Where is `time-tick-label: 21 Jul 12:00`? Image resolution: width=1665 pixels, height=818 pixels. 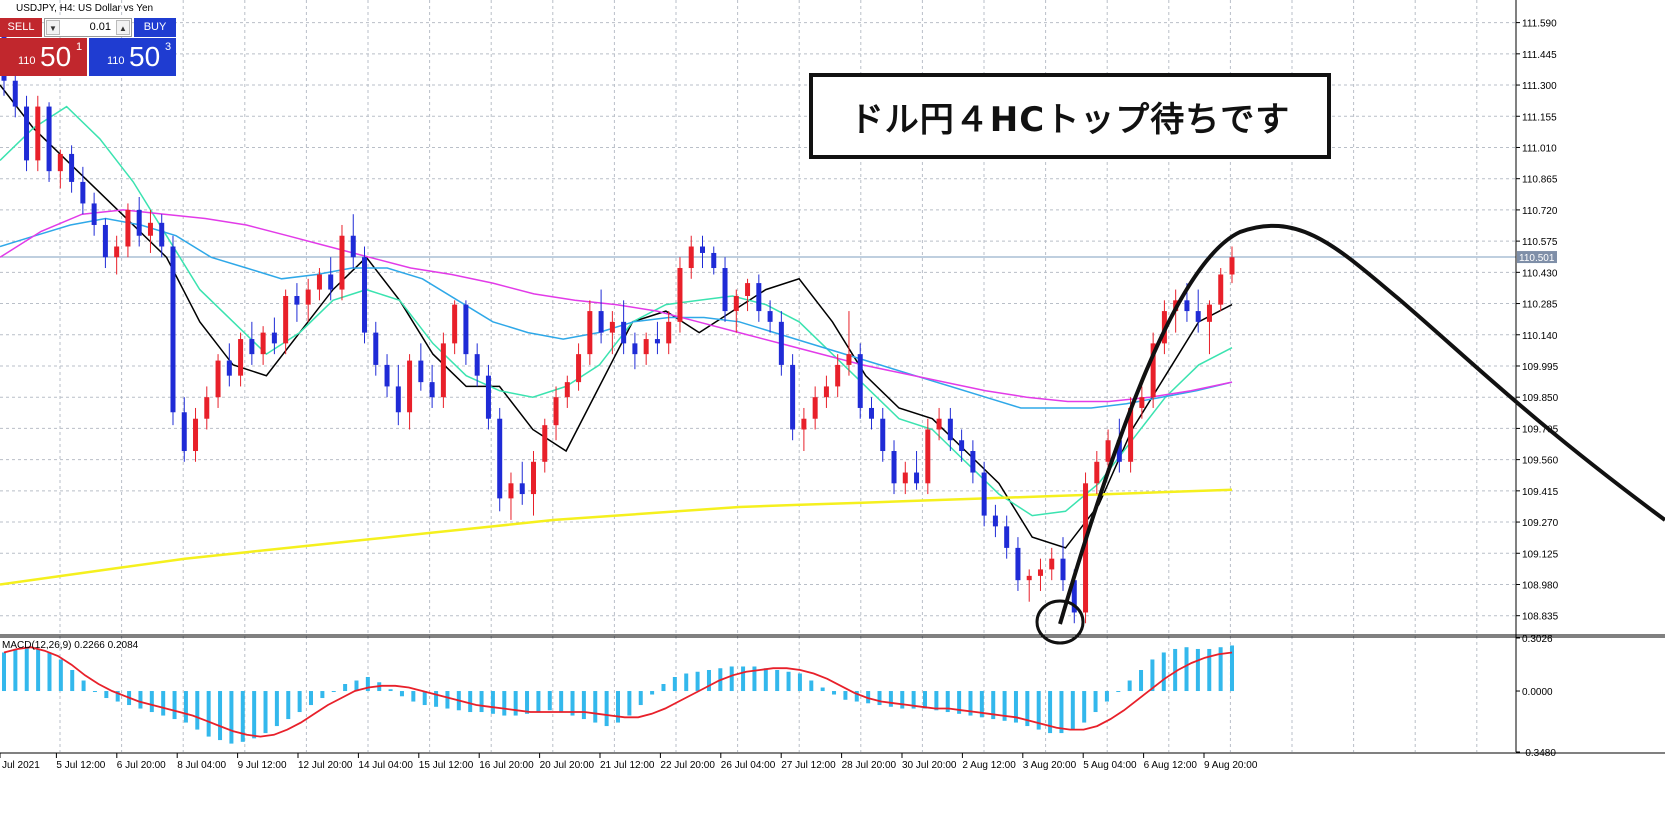 time-tick-label: 21 Jul 12:00 is located at coordinates (627, 765).